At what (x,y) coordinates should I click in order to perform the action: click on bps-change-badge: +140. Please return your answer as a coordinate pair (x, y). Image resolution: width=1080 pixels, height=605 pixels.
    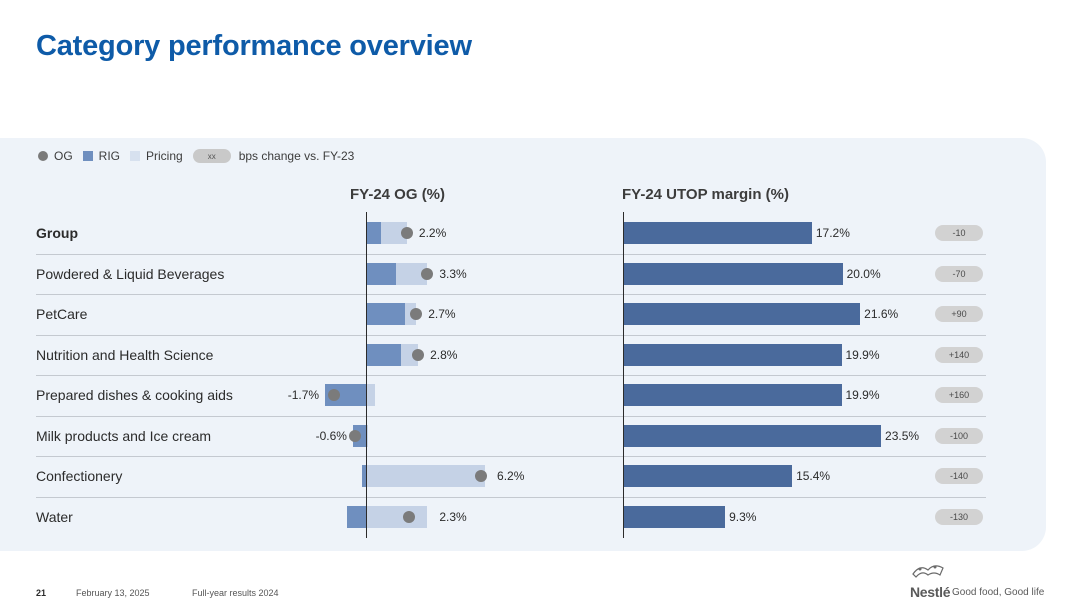
    Looking at the image, I should click on (959, 354).